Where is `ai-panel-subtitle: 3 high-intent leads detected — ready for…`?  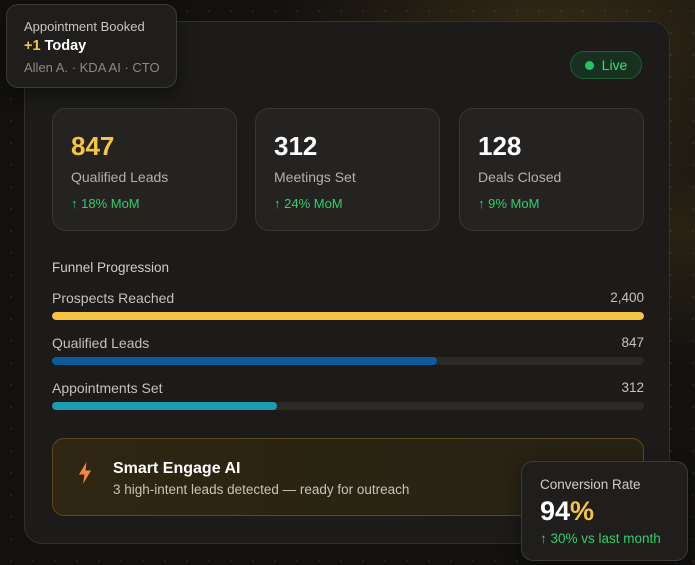
ai-panel-subtitle: 3 high-intent leads detected — ready for… is located at coordinates (261, 489).